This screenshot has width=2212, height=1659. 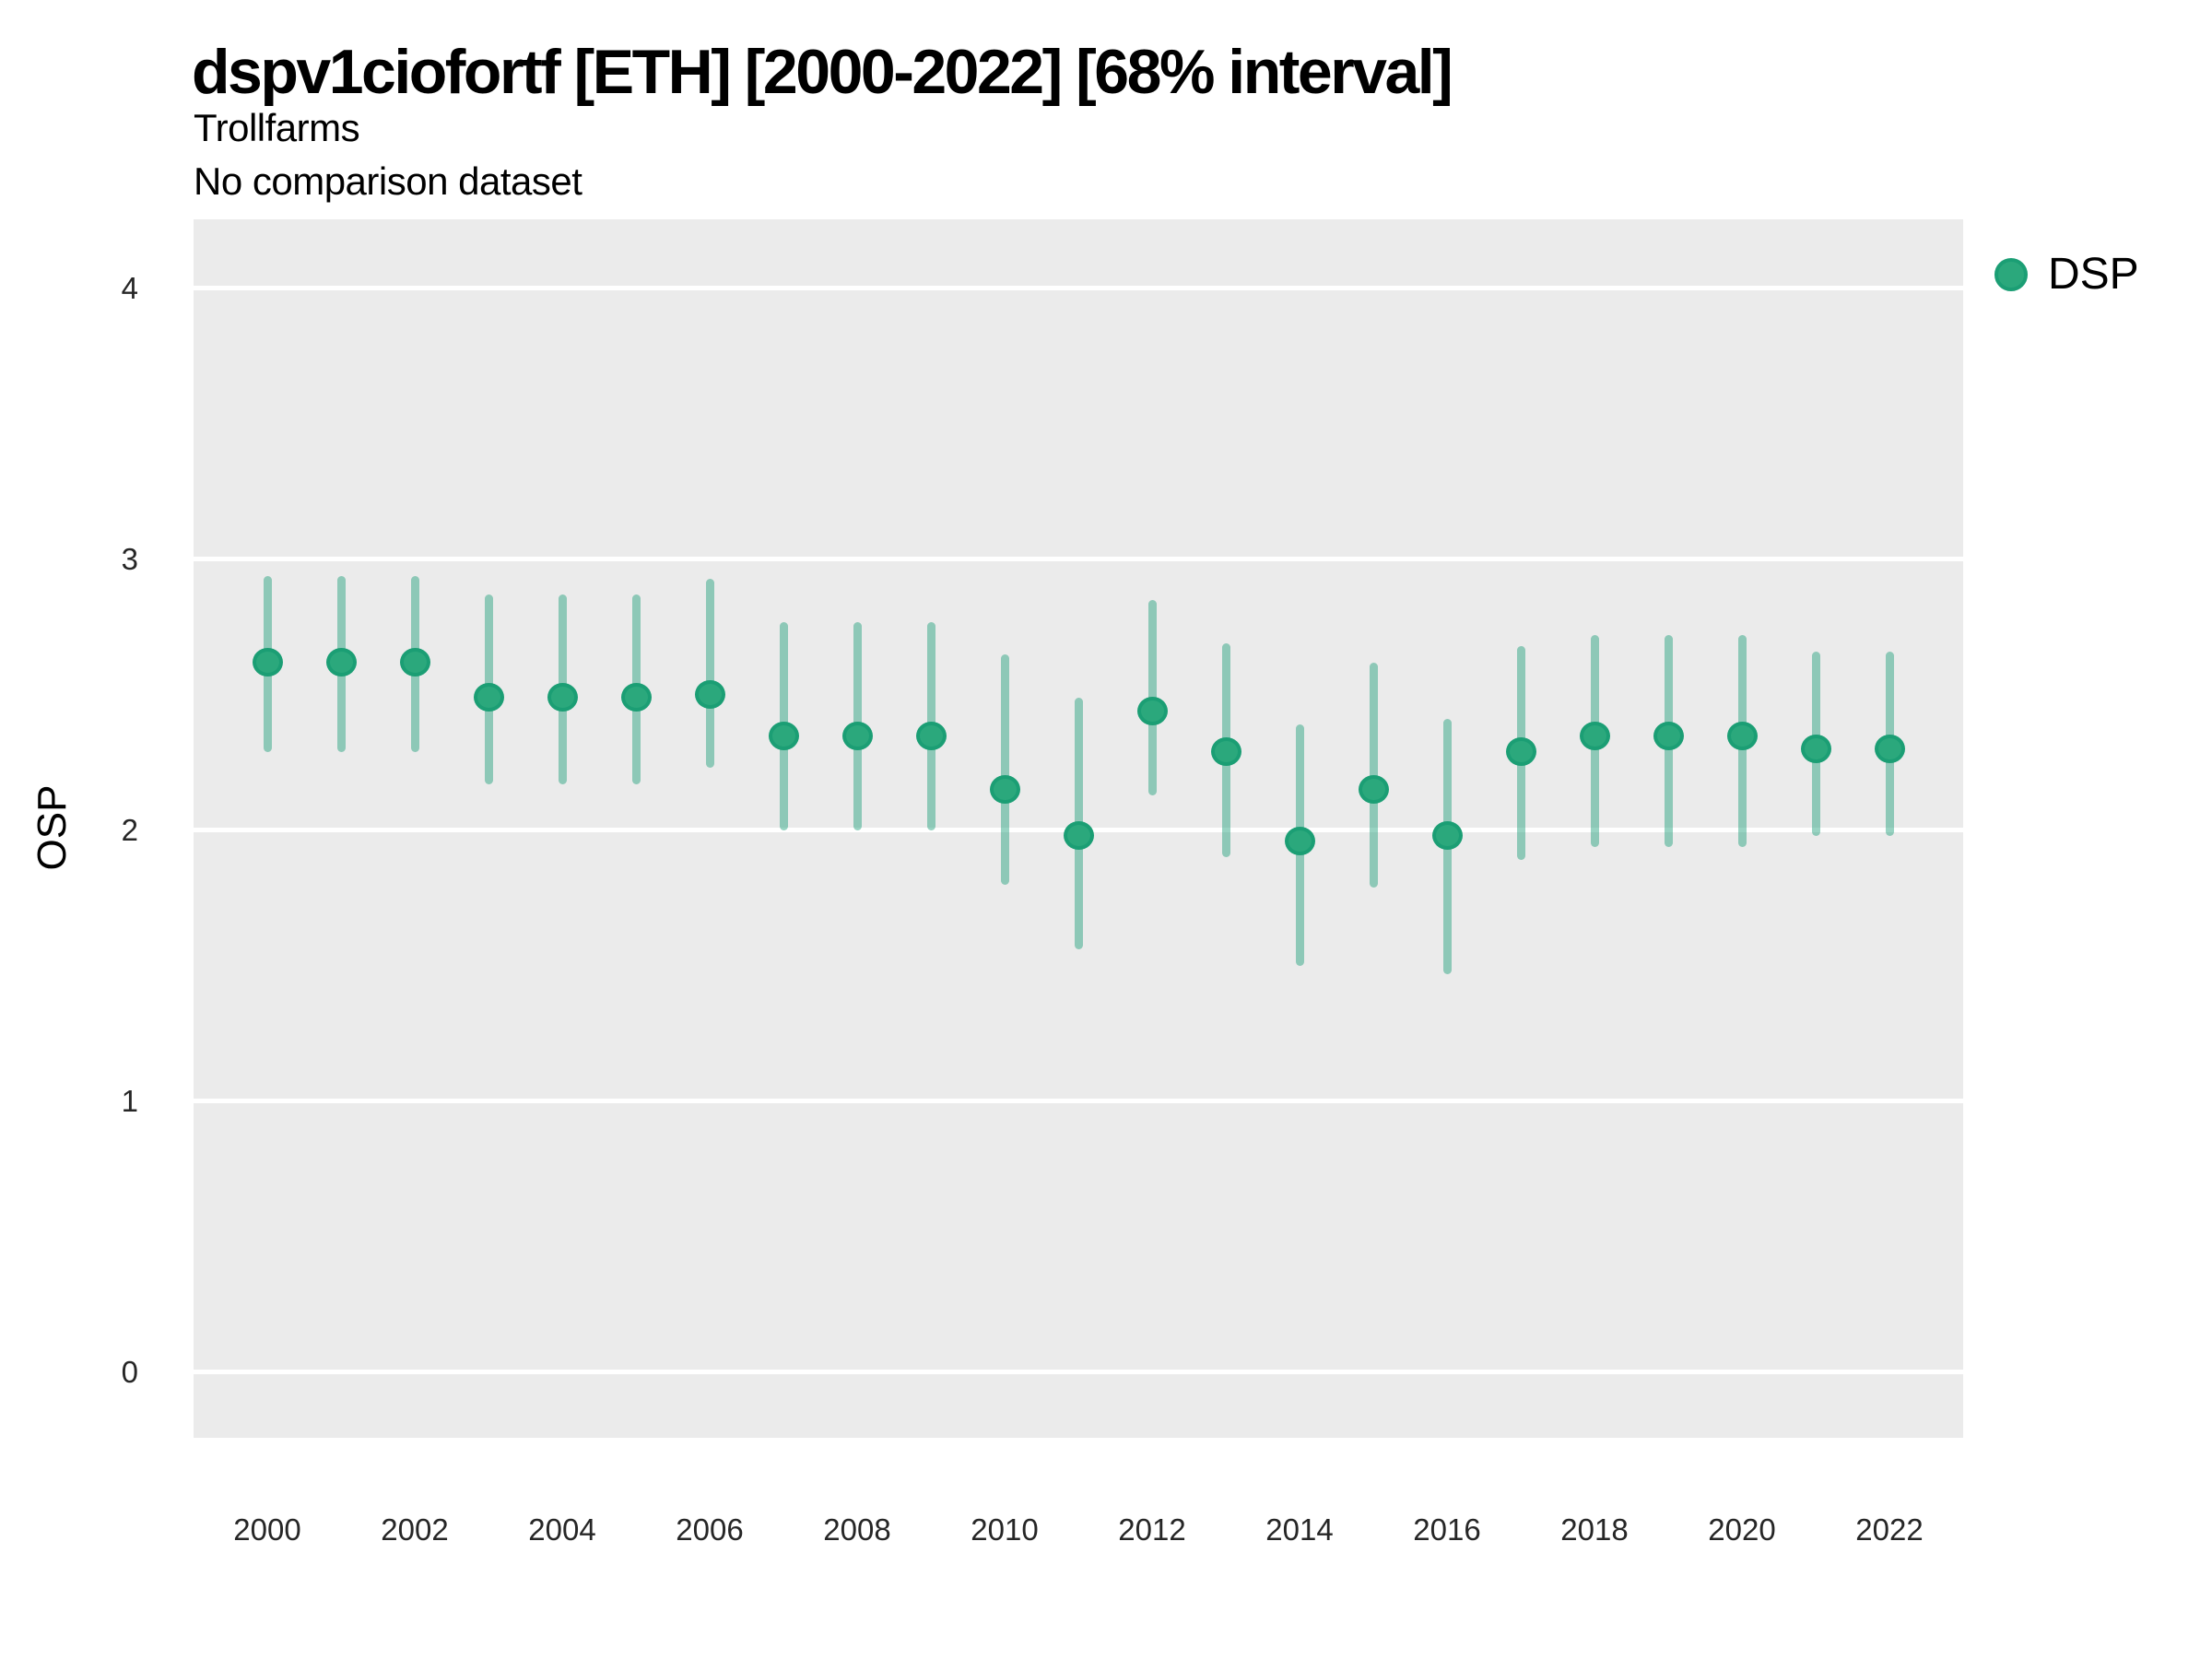 What do you see at coordinates (1373, 790) in the screenshot?
I see `data-point-2015` at bounding box center [1373, 790].